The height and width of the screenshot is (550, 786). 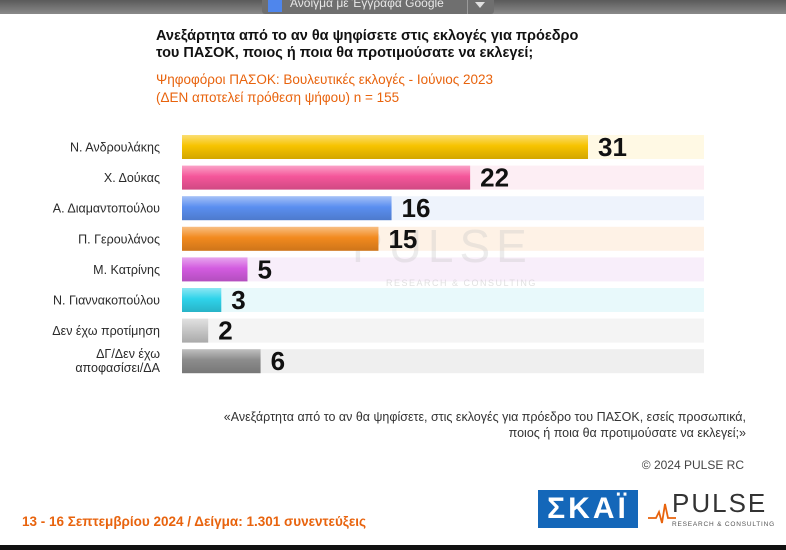 What do you see at coordinates (480, 5) in the screenshot?
I see `chevron-down-icon` at bounding box center [480, 5].